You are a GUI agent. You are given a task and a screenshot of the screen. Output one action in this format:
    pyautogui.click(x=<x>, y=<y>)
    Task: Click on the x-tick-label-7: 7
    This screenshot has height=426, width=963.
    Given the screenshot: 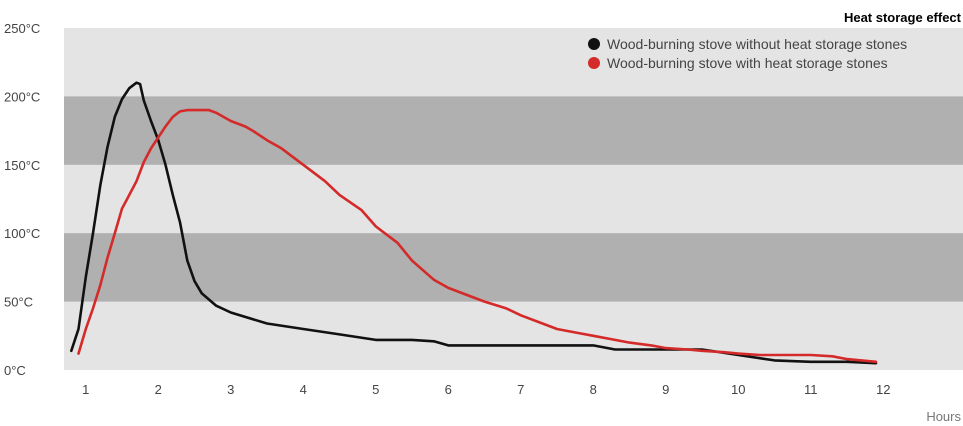 What is the action you would take?
    pyautogui.click(x=520, y=389)
    